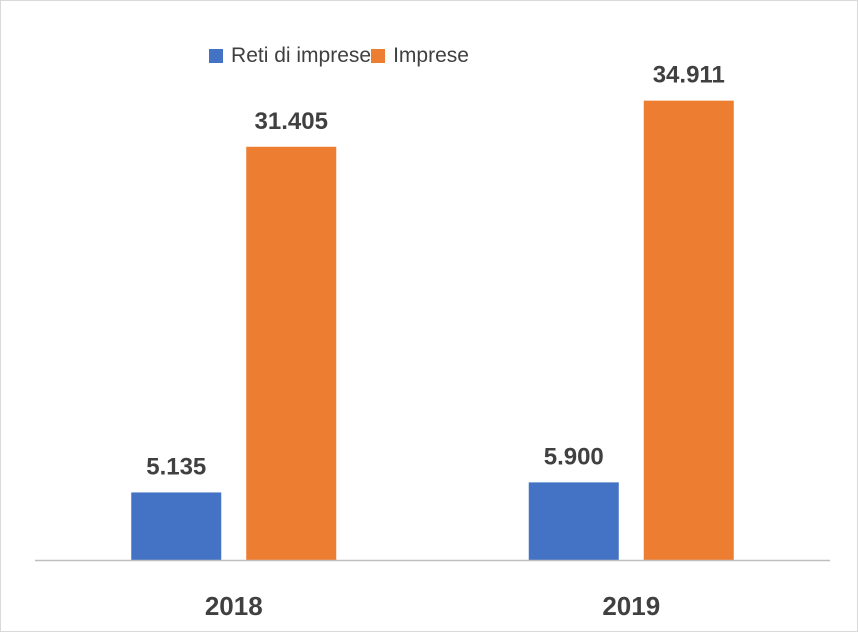  I want to click on data-label-imprese-2018: 31.405, so click(291, 121).